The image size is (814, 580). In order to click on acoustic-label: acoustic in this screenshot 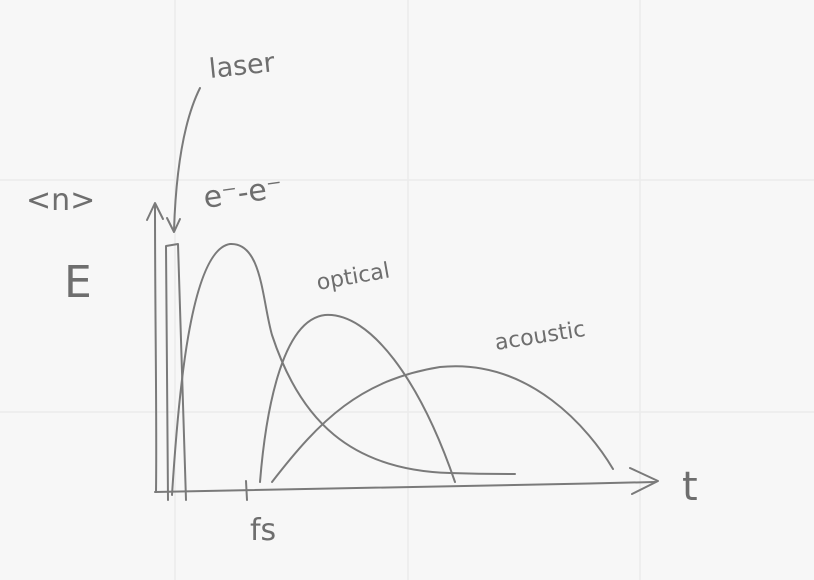, I will do `click(540, 336)`.